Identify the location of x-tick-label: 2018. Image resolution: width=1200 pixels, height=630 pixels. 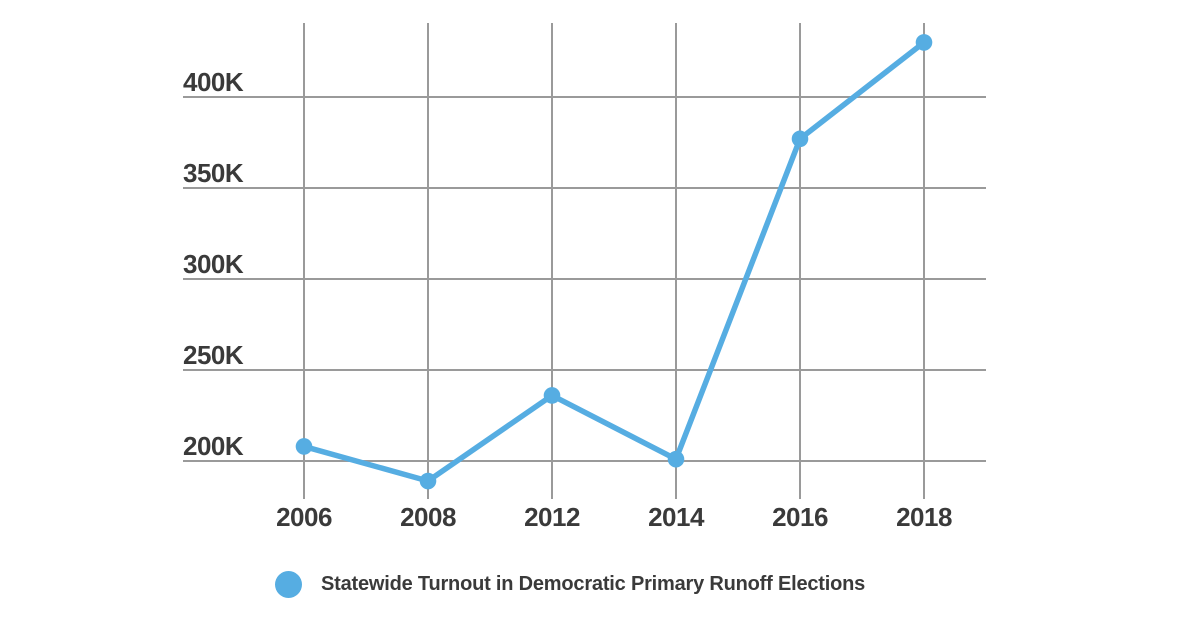
(924, 517).